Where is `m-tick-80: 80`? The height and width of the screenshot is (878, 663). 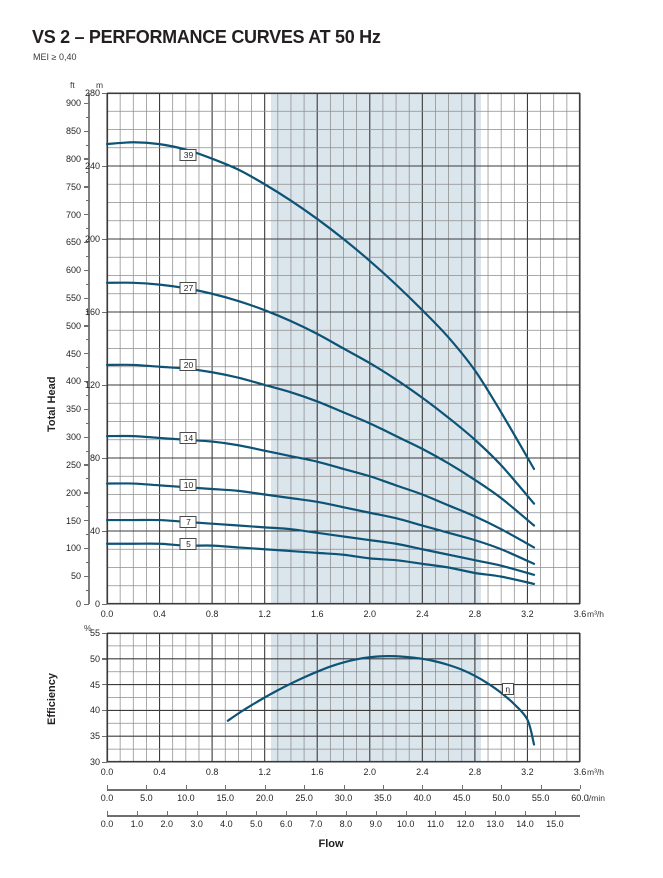 m-tick-80: 80 is located at coordinates (94, 458).